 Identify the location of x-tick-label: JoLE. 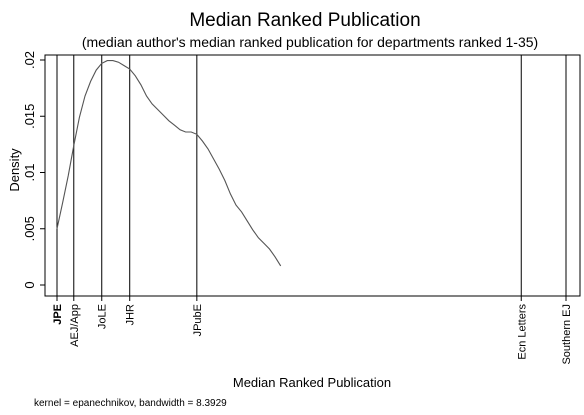
(103, 316).